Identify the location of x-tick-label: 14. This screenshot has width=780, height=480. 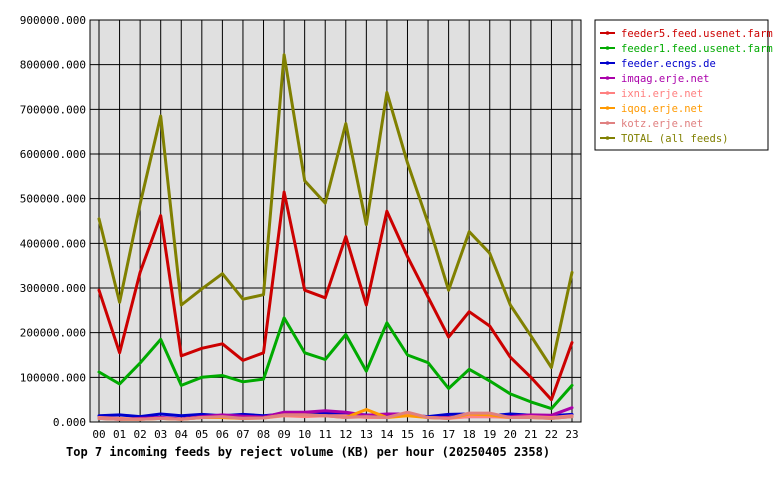
(387, 434).